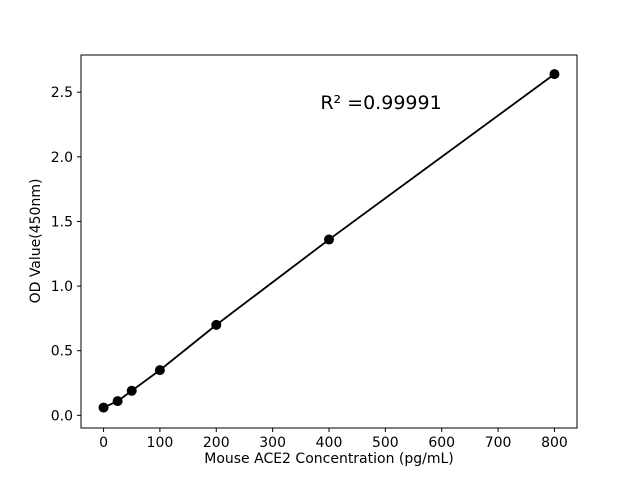 The width and height of the screenshot is (640, 480). I want to click on y-axis-label: OD Value(450nm), so click(36, 241).